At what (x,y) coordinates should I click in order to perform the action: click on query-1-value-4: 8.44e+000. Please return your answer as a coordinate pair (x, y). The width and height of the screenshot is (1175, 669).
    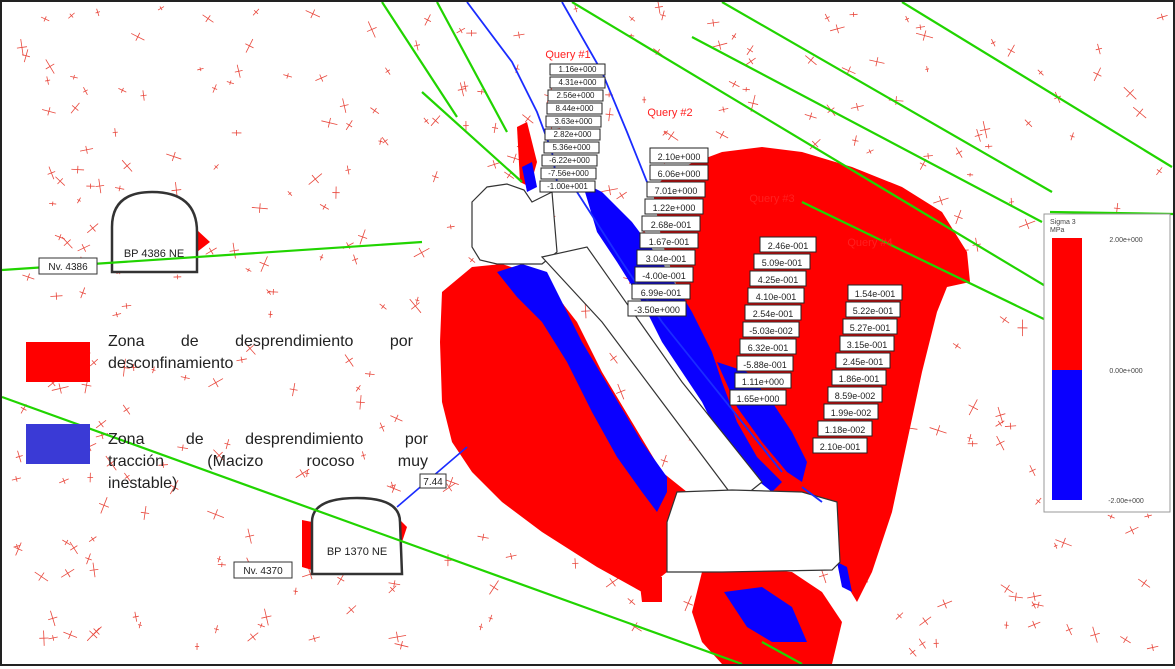
    Looking at the image, I should click on (574, 108).